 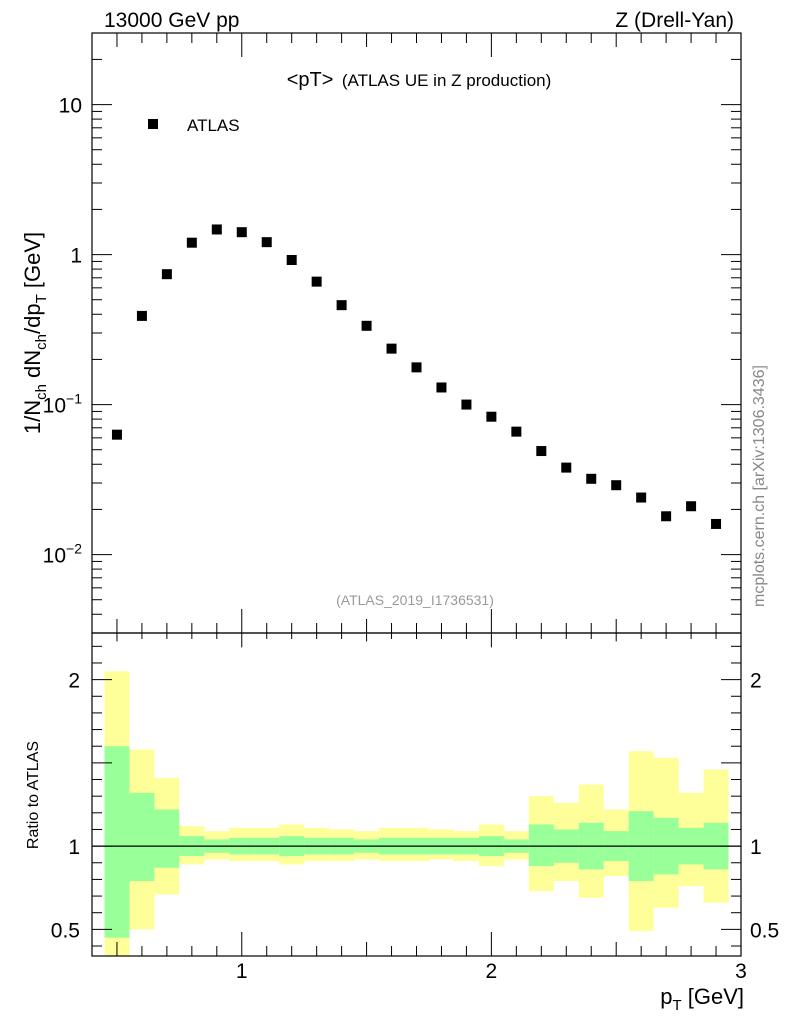 What do you see at coordinates (63, 404) in the screenshot?
I see `y-tick-label: 10⁻¹` at bounding box center [63, 404].